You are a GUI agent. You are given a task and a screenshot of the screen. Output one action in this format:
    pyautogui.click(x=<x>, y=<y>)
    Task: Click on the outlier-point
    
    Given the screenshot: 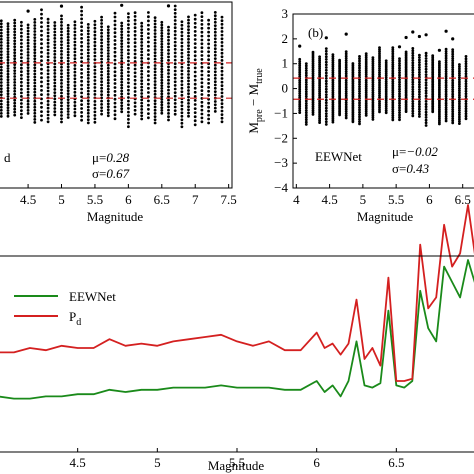 What is the action you would take?
    pyautogui.click(x=326, y=38)
    